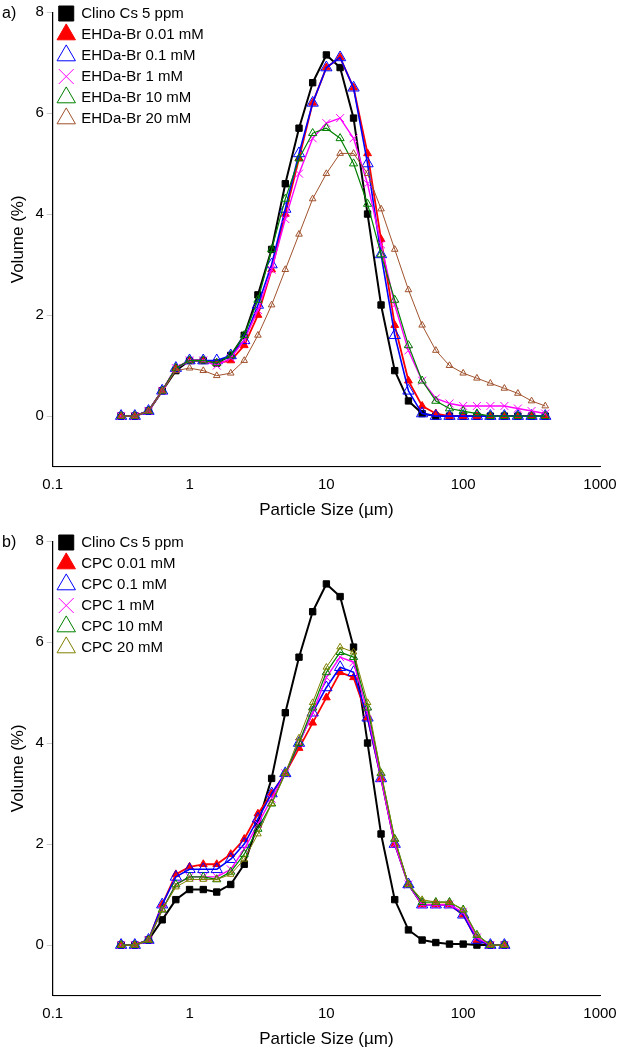 The height and width of the screenshot is (1059, 622). What do you see at coordinates (122, 646) in the screenshot?
I see `legend-label: CPC 20 mM` at bounding box center [122, 646].